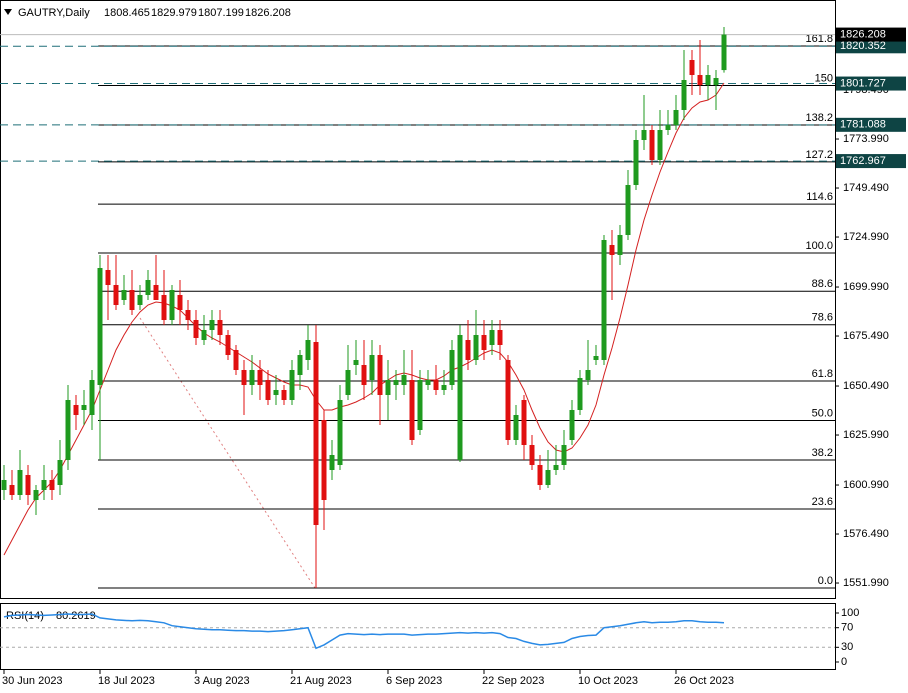 This screenshot has width=908, height=693. Describe the element at coordinates (819, 246) in the screenshot. I see `fib-label: 100.0` at that location.